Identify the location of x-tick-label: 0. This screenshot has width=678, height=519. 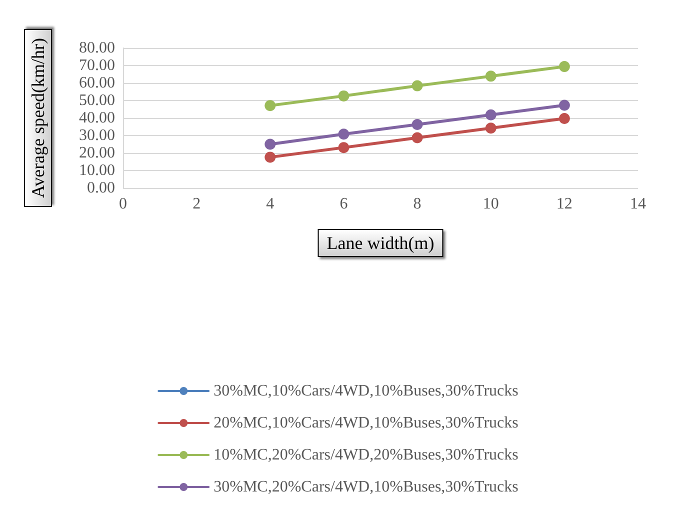
(123, 204).